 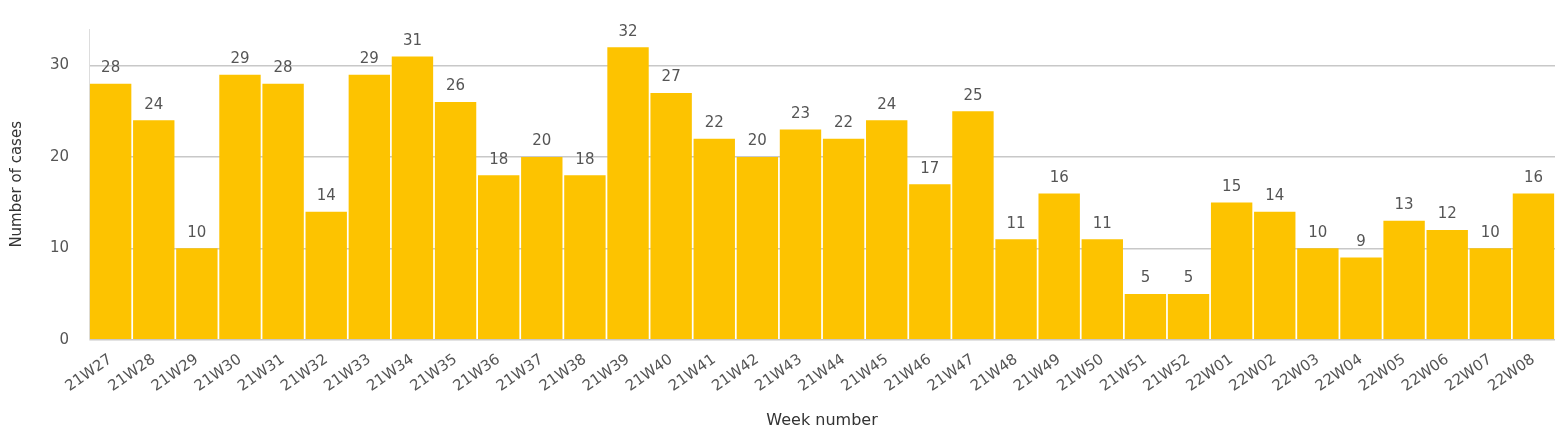 I want to click on data-label: 23, so click(x=800, y=112).